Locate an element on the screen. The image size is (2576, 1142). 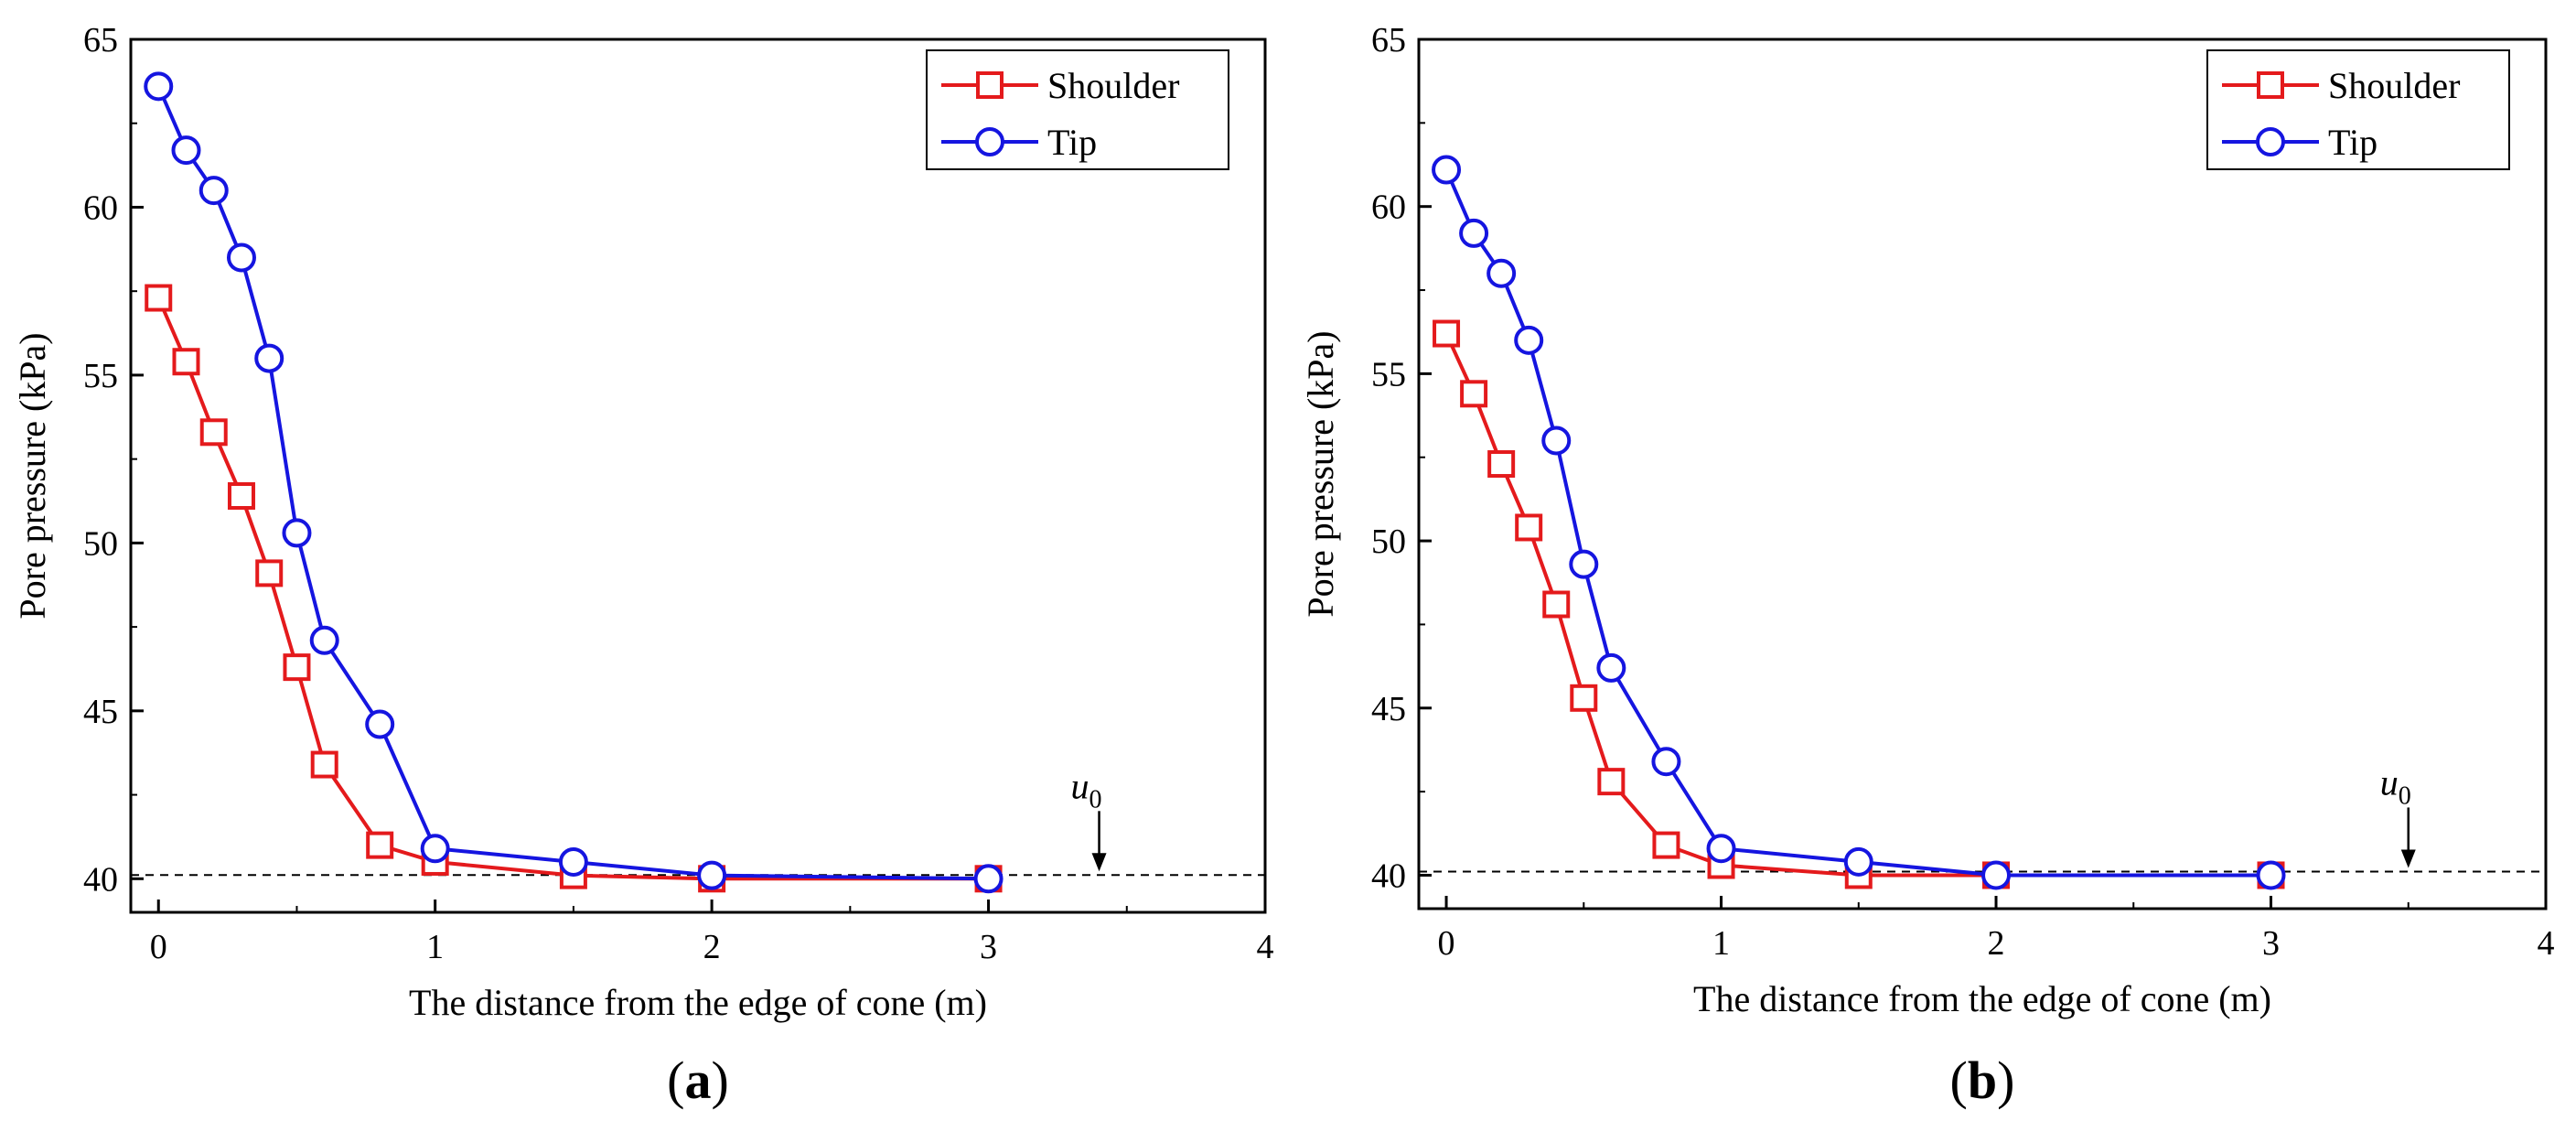
panel-label: (a) is located at coordinates (698, 1080).